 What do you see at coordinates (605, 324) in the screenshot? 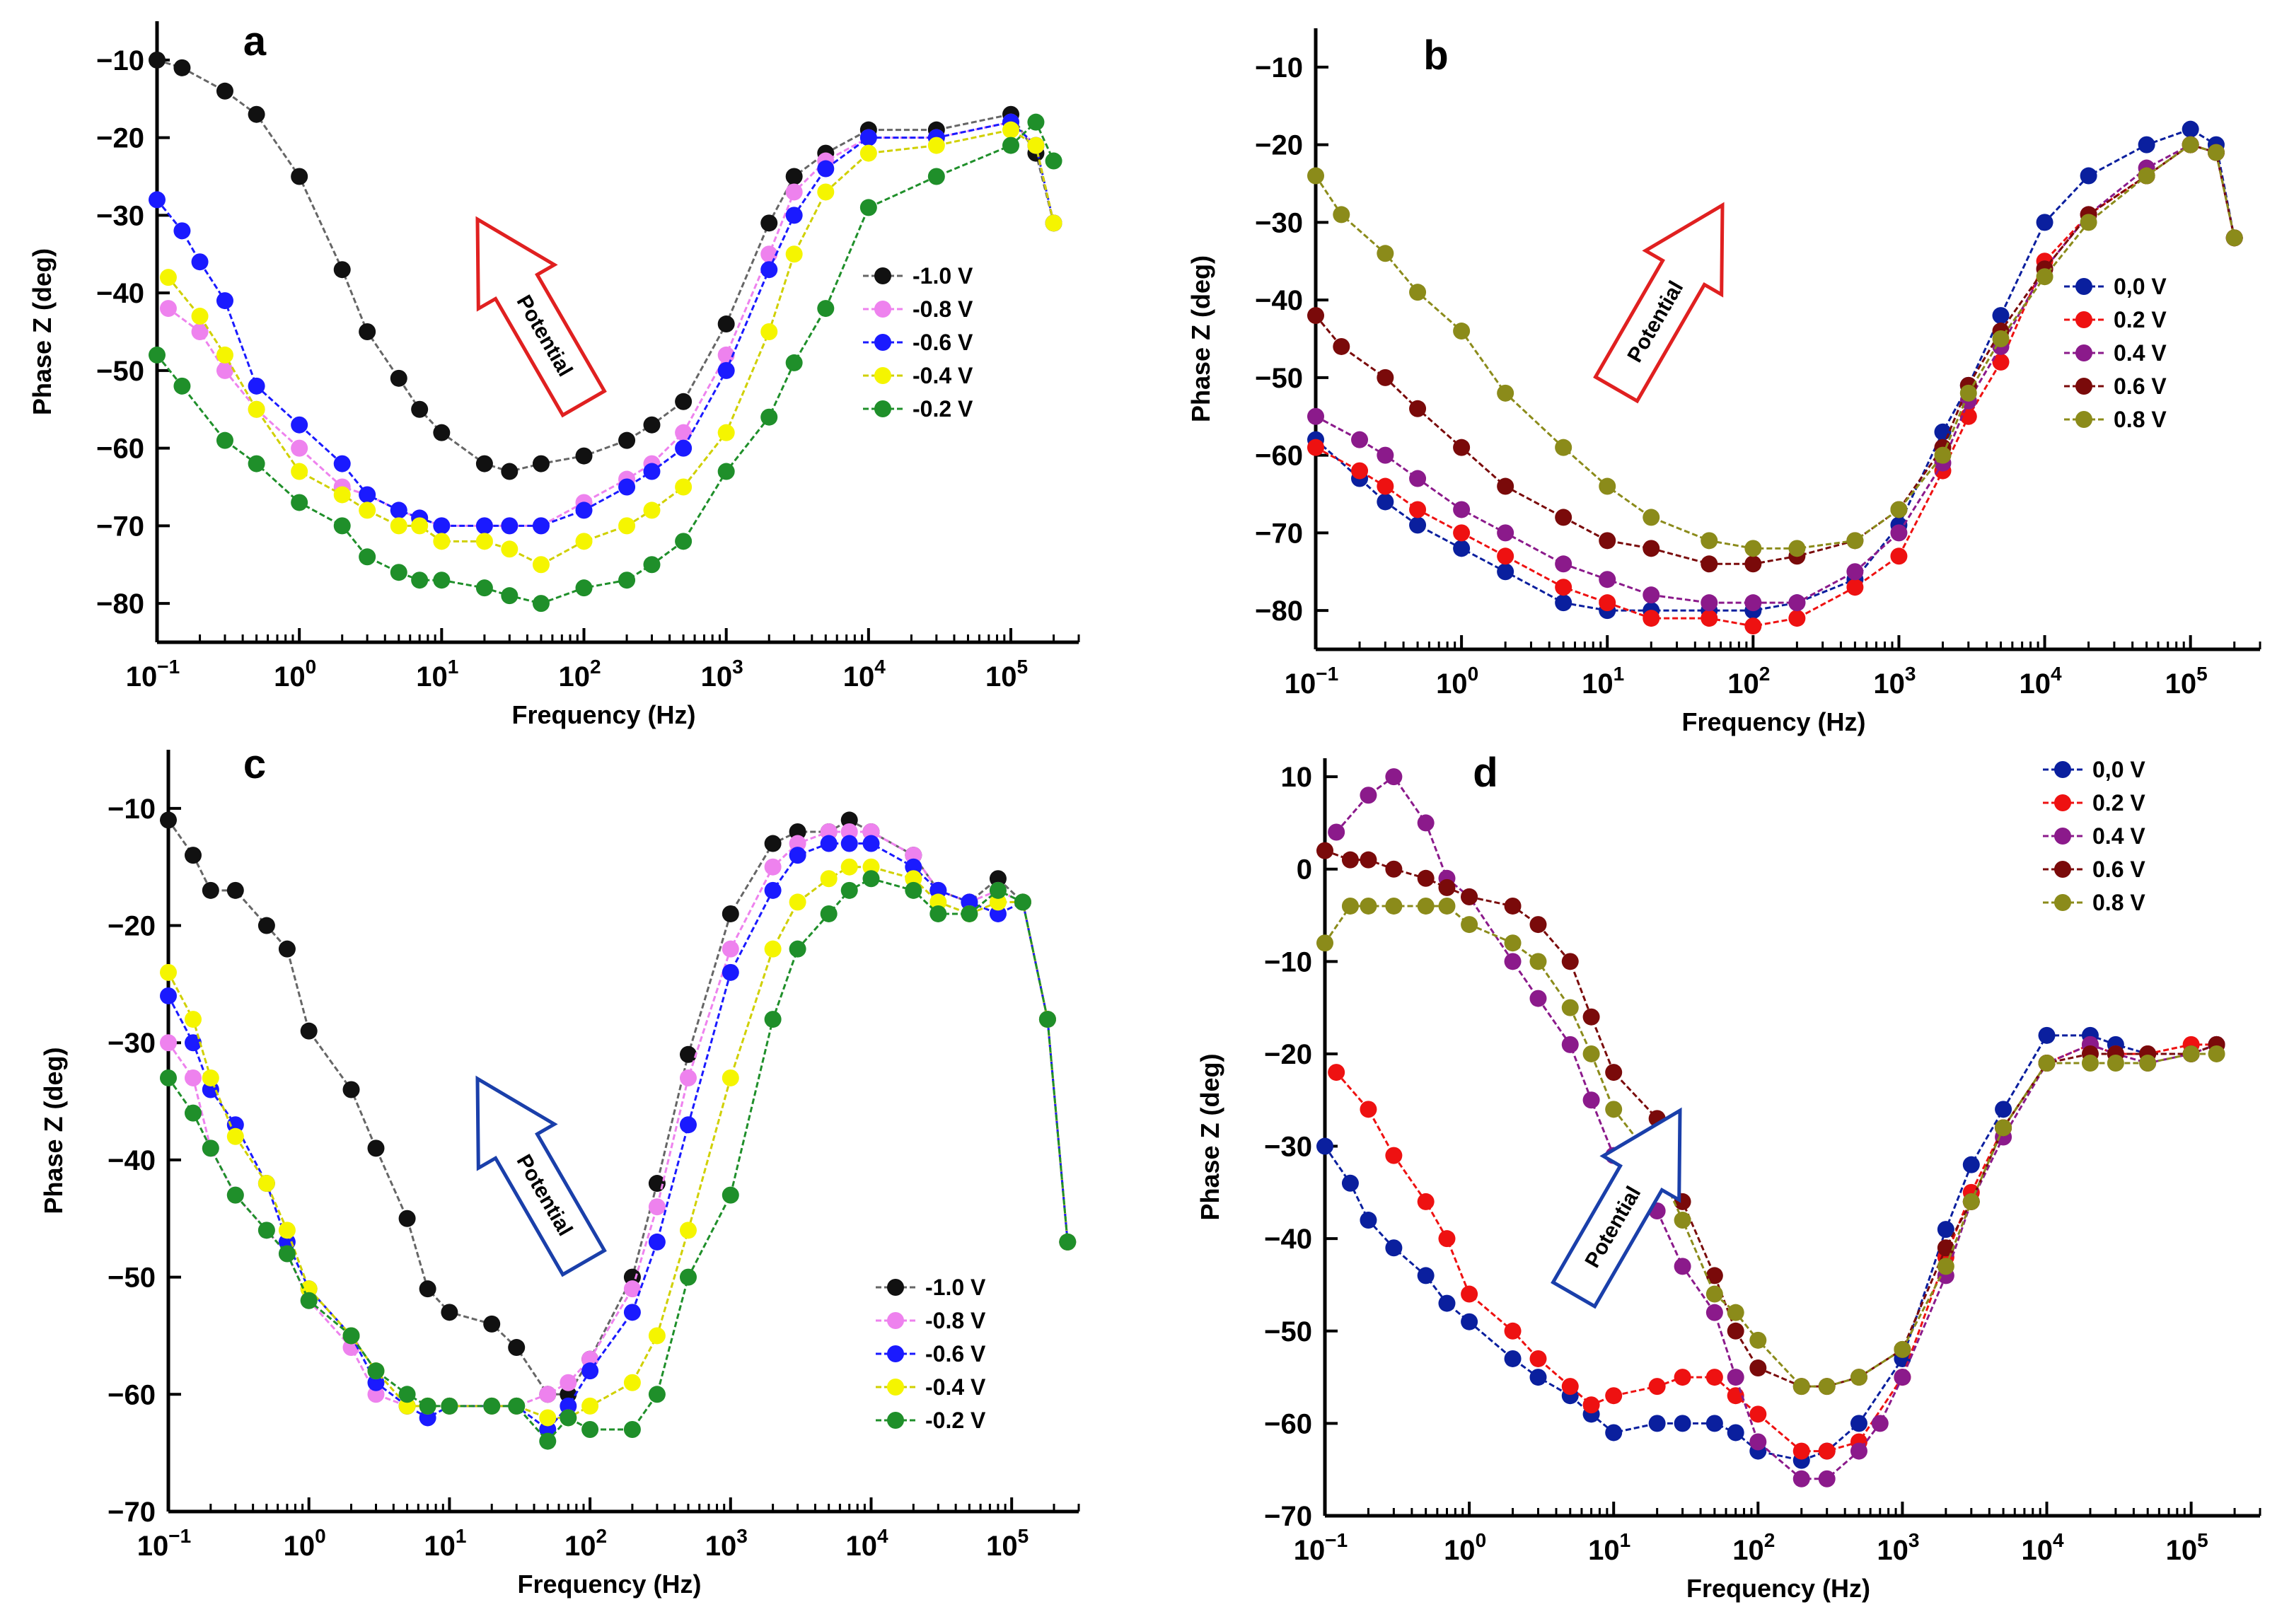
I see `series--0-6-V` at bounding box center [605, 324].